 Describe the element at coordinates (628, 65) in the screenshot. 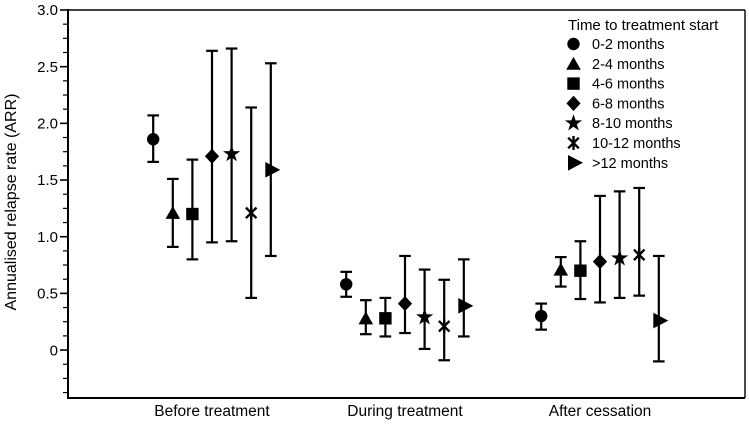

I see `legend-item-label: 2-4 months` at that location.